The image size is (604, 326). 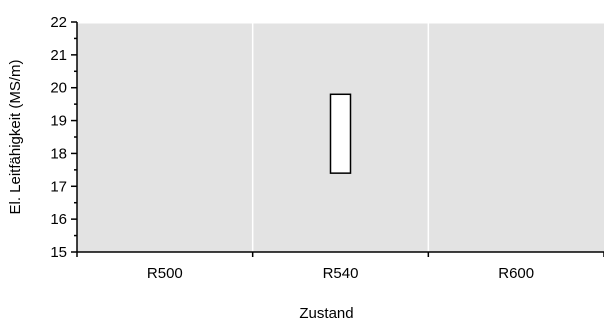 I want to click on y-tick-label: 21, so click(x=58, y=55).